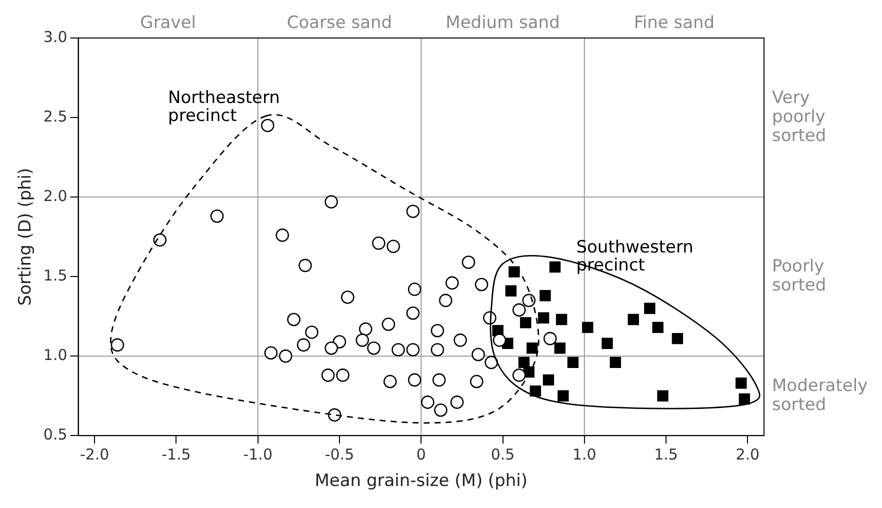 Image resolution: width=882 pixels, height=508 pixels. I want to click on y-tick-label: 1.0, so click(55, 355).